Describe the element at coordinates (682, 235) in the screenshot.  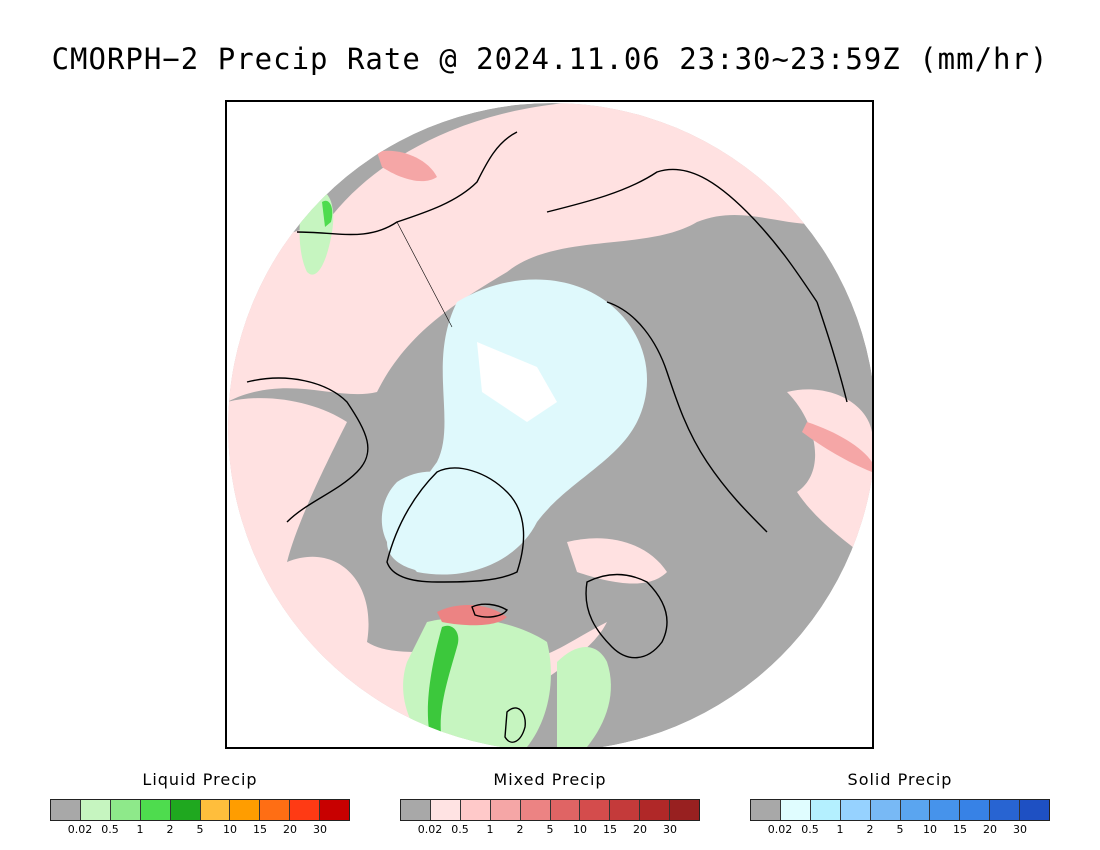
I see `coastline-siberia` at that location.